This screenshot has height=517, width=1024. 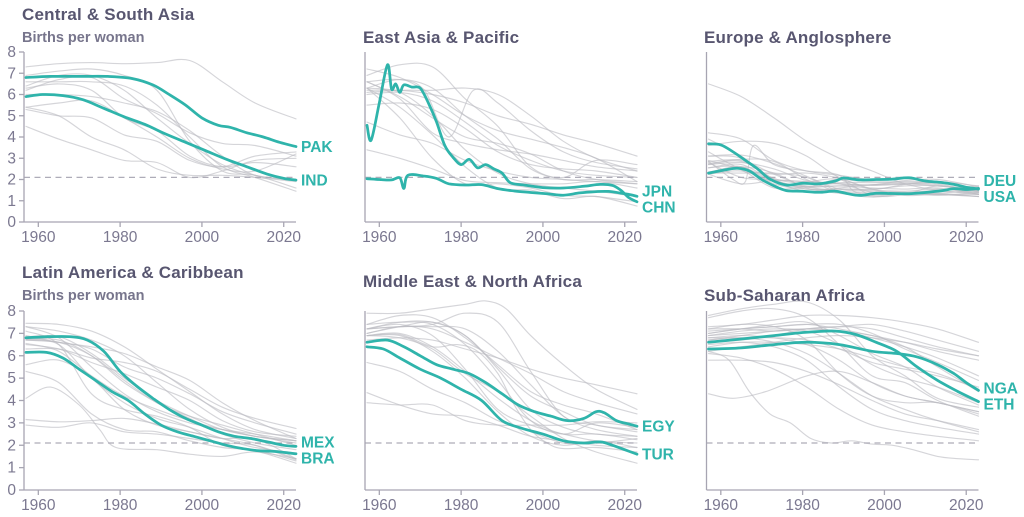 I want to click on highlight-line-EGY, so click(x=502, y=383).